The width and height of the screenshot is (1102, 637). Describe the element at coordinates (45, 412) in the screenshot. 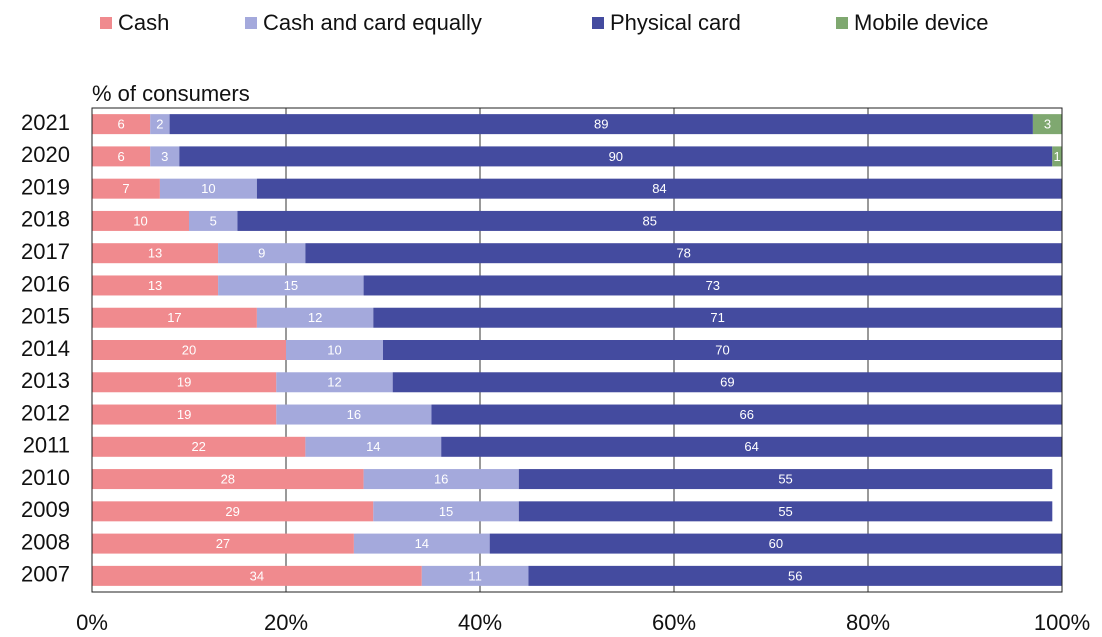

I see `y-tick-label: 2012` at that location.